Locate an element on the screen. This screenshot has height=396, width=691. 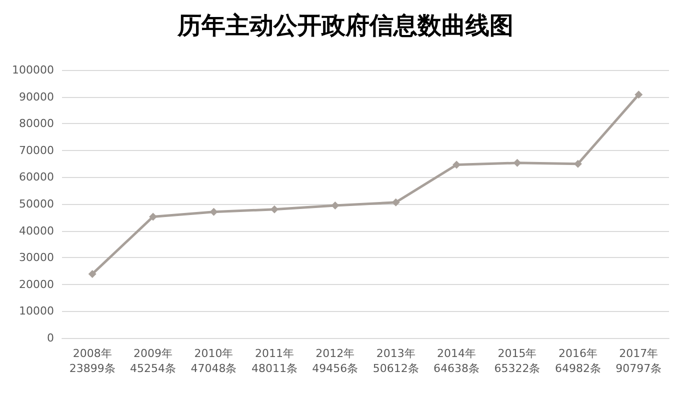
y-tick-label: 10000 is located at coordinates (36, 311).